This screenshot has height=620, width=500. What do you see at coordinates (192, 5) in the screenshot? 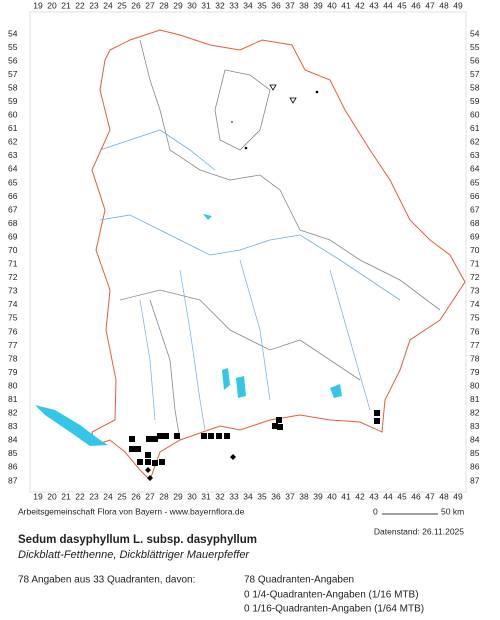
I see `x-grid-label: 30` at bounding box center [192, 5].